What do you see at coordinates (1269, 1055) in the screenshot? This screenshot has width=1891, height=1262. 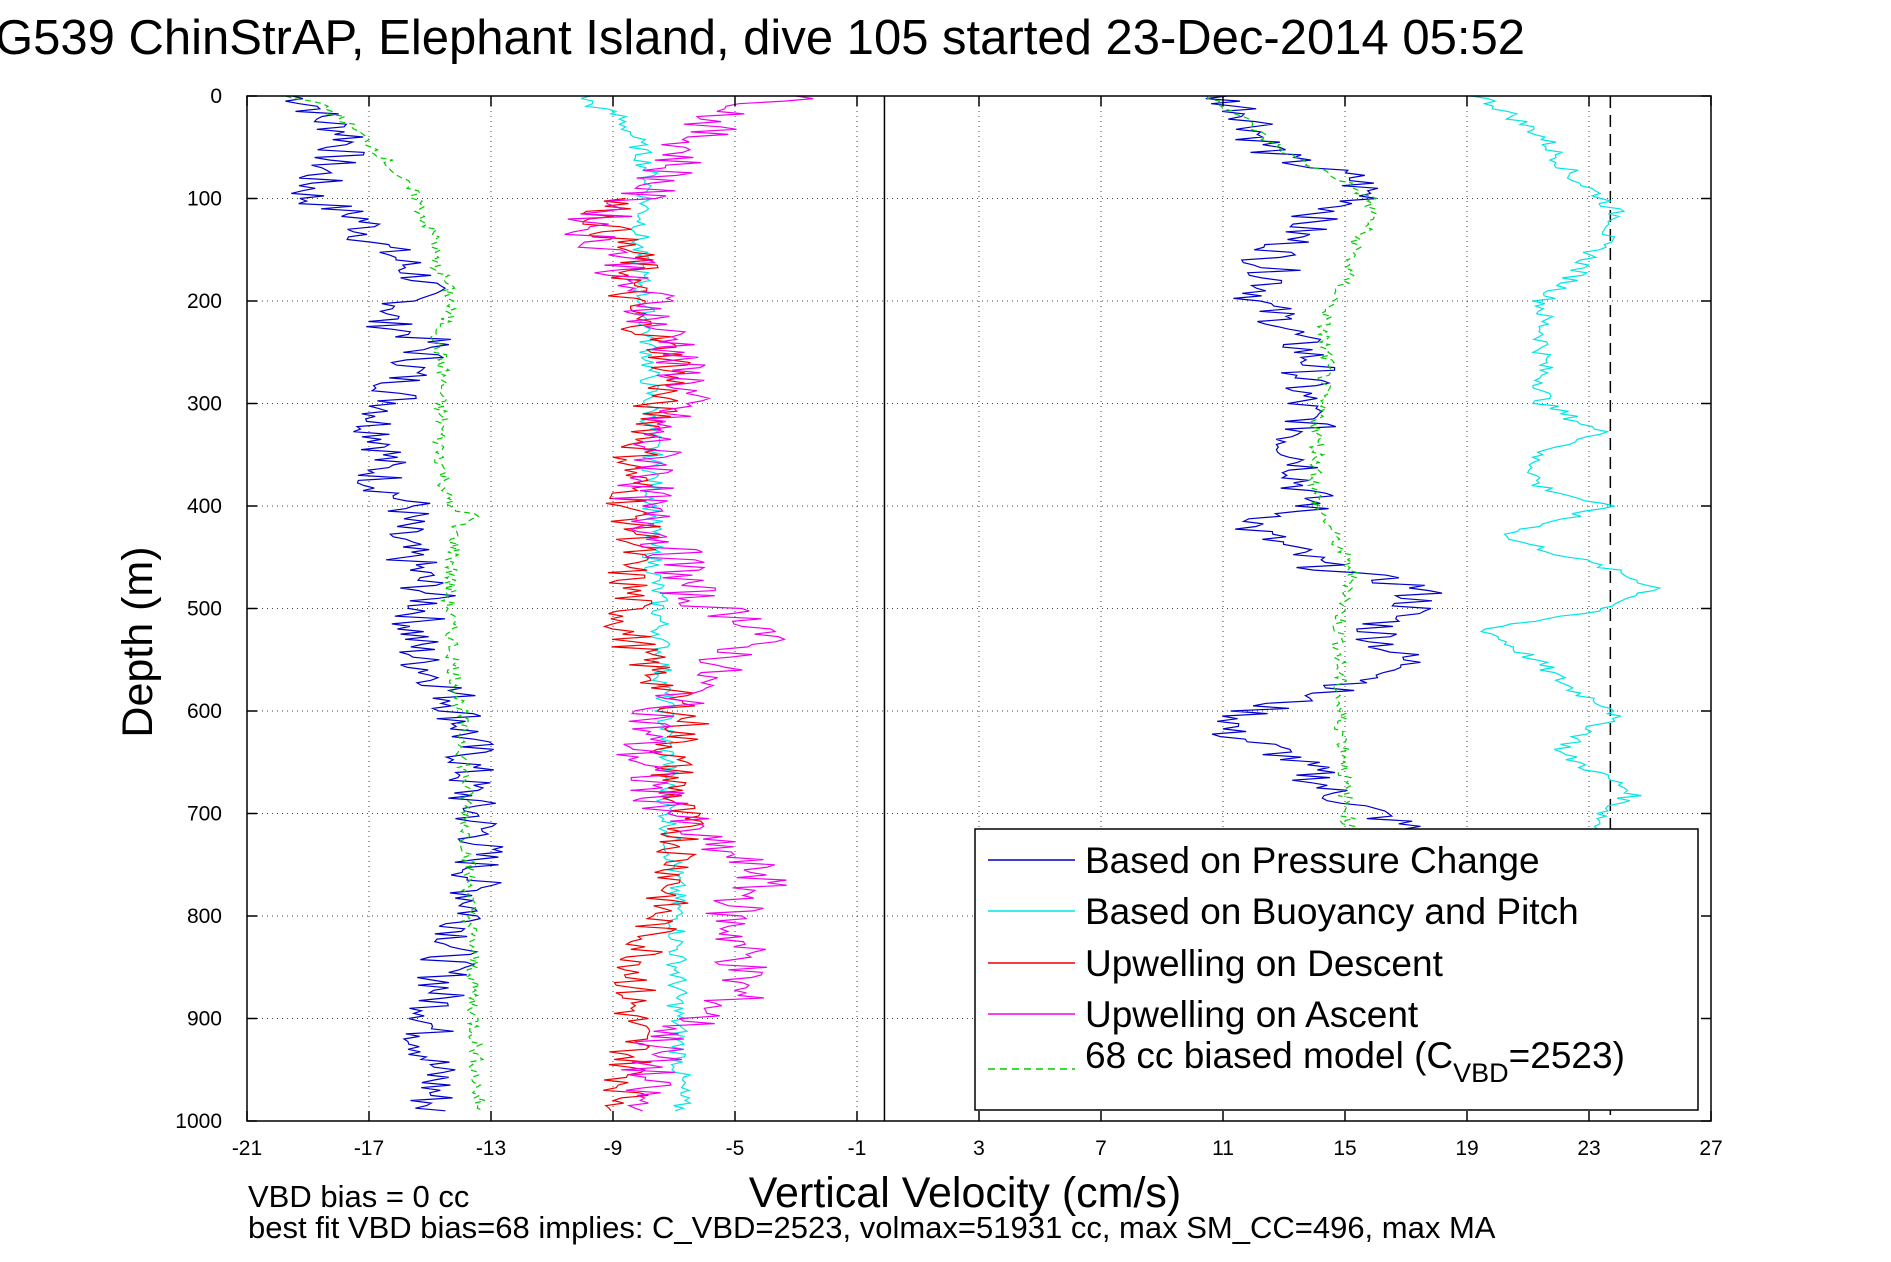 I see `legend-label-model-main: 68 cc biased model (C` at bounding box center [1269, 1055].